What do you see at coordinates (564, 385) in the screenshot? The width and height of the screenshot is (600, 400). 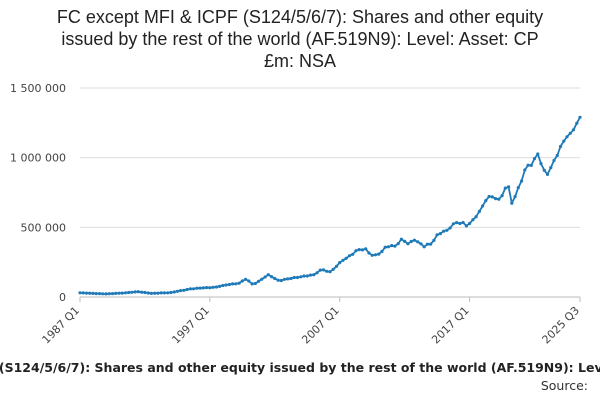 I see `footer-source: Source:` at bounding box center [564, 385].